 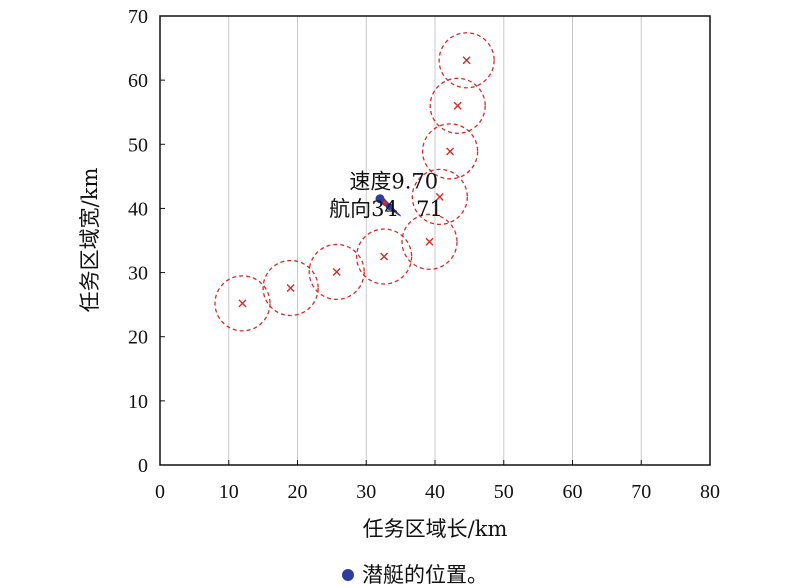 What do you see at coordinates (504, 492) in the screenshot?
I see `x-tick-label: 50` at bounding box center [504, 492].